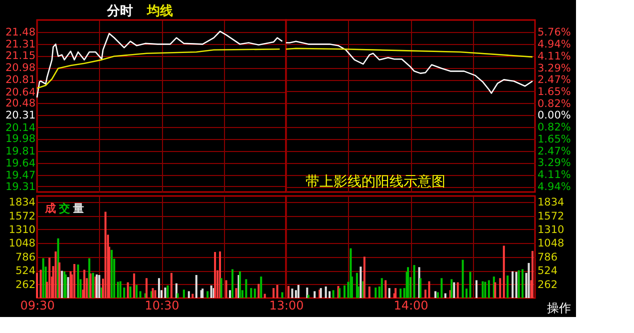 The height and width of the screenshot is (333, 634). I want to click on y-tick-label: 786, so click(25, 257).